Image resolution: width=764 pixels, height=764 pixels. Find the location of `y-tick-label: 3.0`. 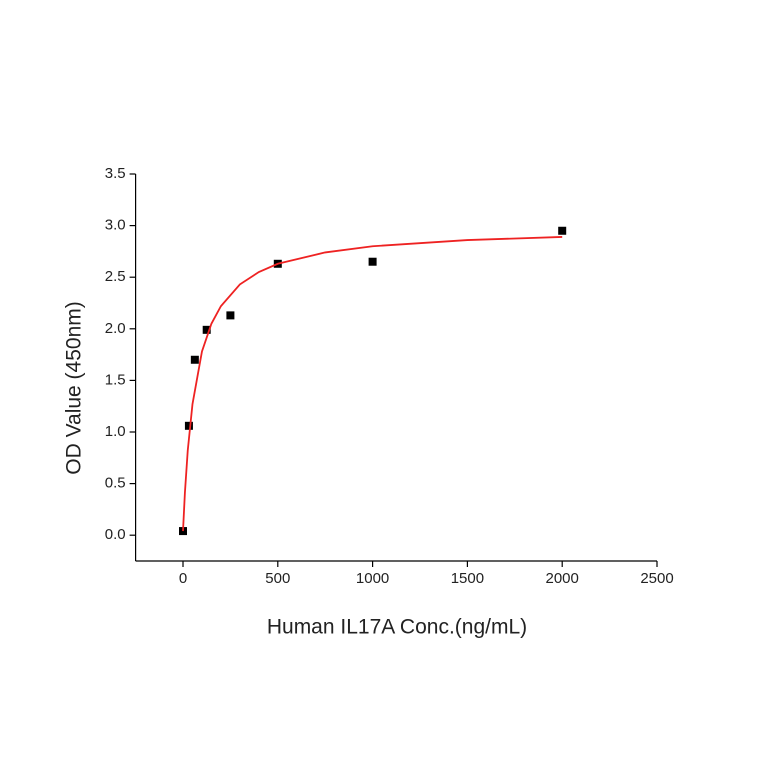

y-tick-label: 3.0 is located at coordinates (115, 225).